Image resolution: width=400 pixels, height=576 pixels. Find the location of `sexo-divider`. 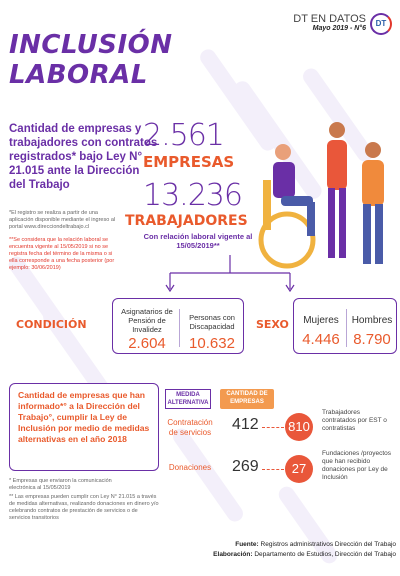

sexo-divider is located at coordinates (346, 328).